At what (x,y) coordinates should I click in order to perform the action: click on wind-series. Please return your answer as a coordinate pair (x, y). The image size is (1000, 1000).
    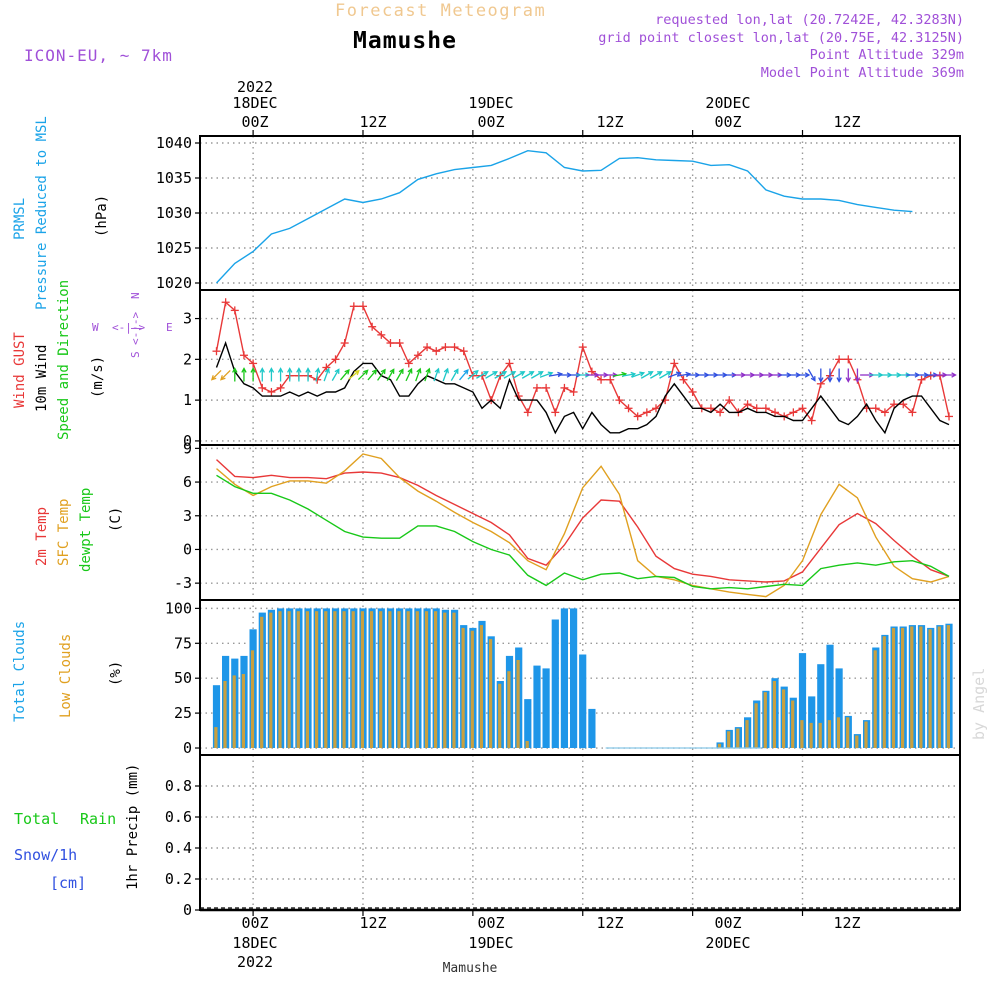
    Looking at the image, I should click on (583, 366).